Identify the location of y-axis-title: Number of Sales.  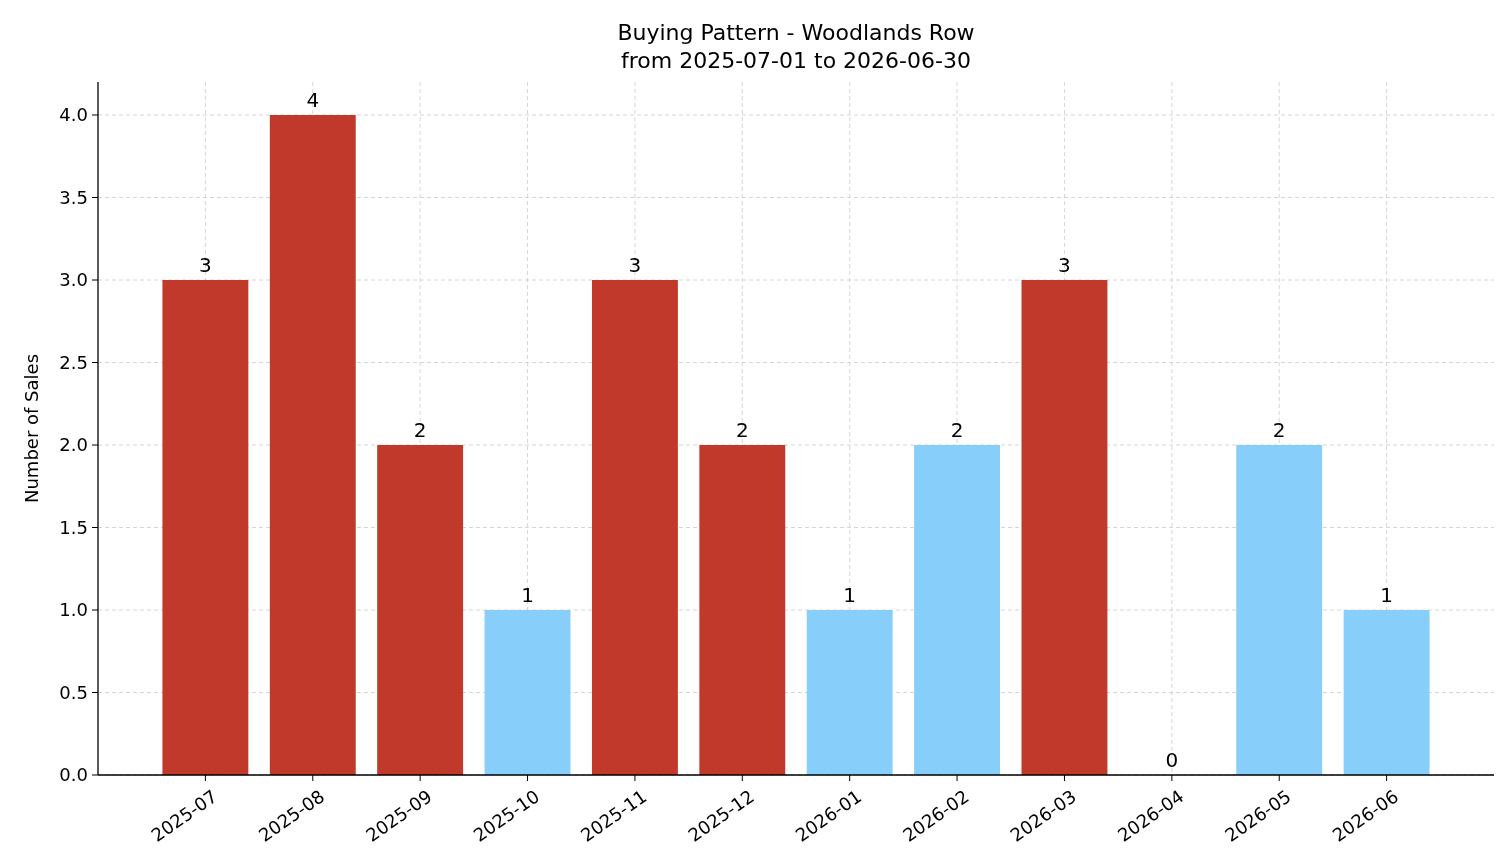
(31, 428).